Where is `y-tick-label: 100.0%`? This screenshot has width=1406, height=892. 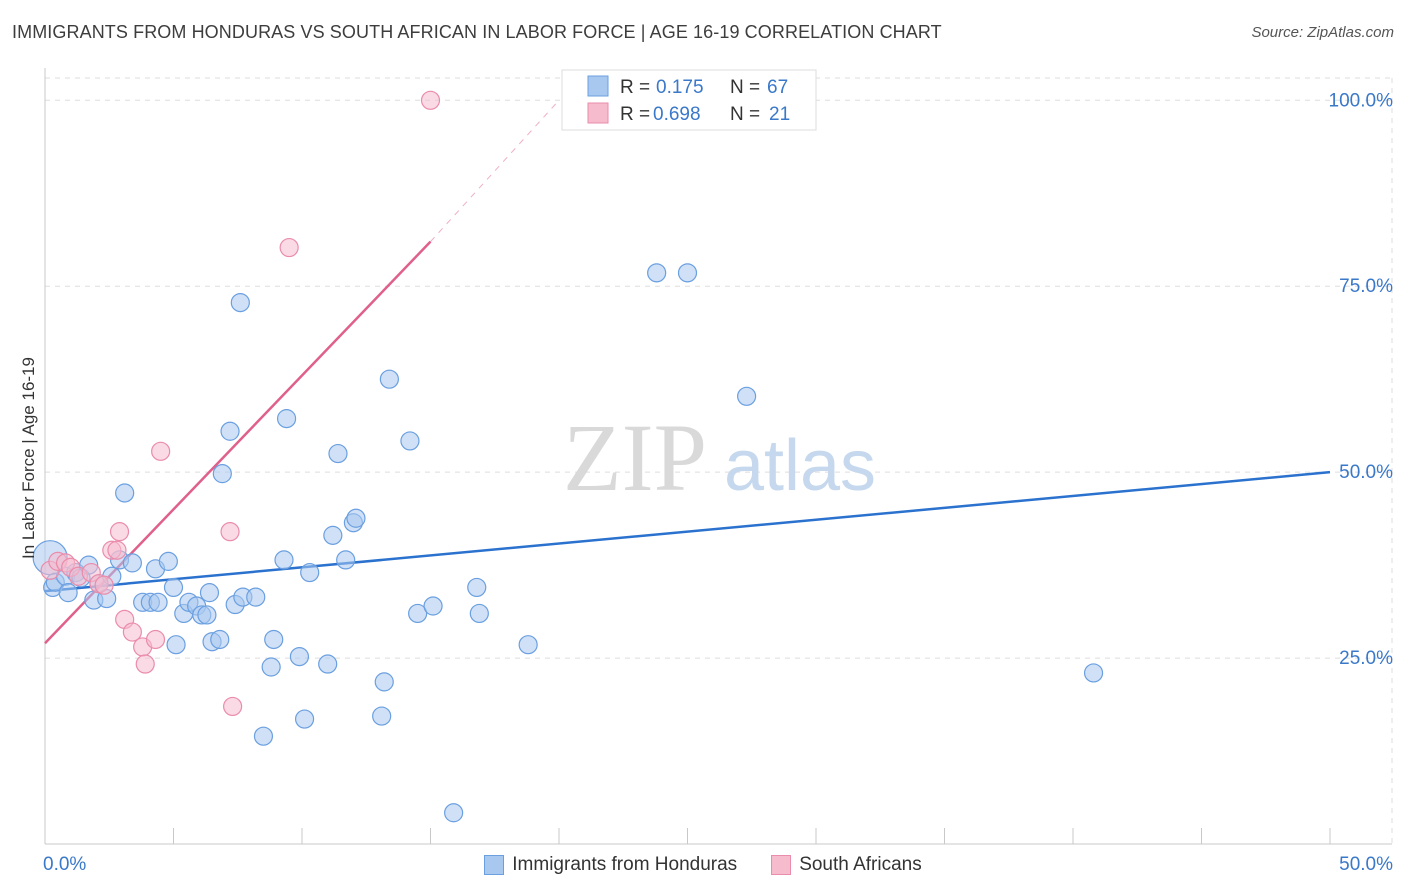
y-tick-label: 100.0% is located at coordinates (1361, 100).